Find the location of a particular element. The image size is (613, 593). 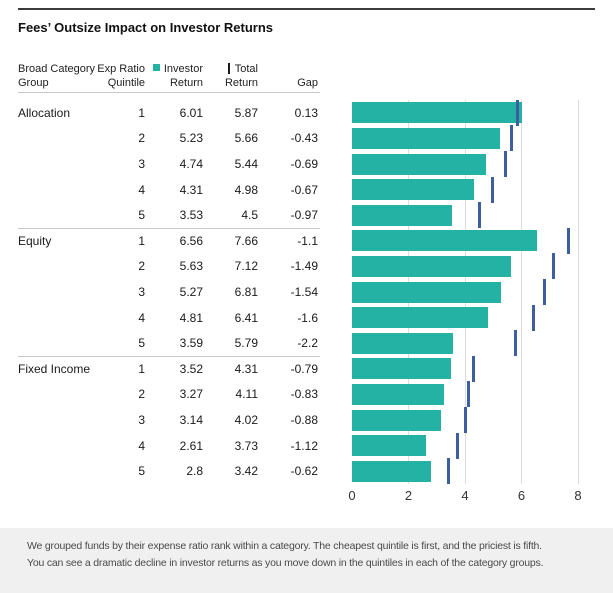

header-line: Broad Category is located at coordinates (57, 69).